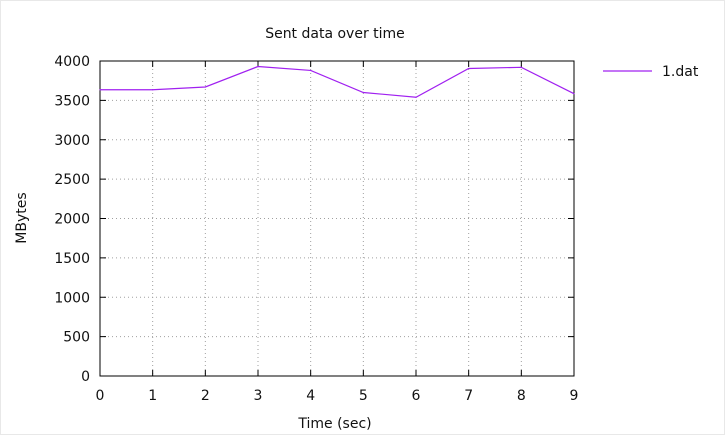 This screenshot has width=725, height=436. I want to click on x-tick-label: 5, so click(363, 396).